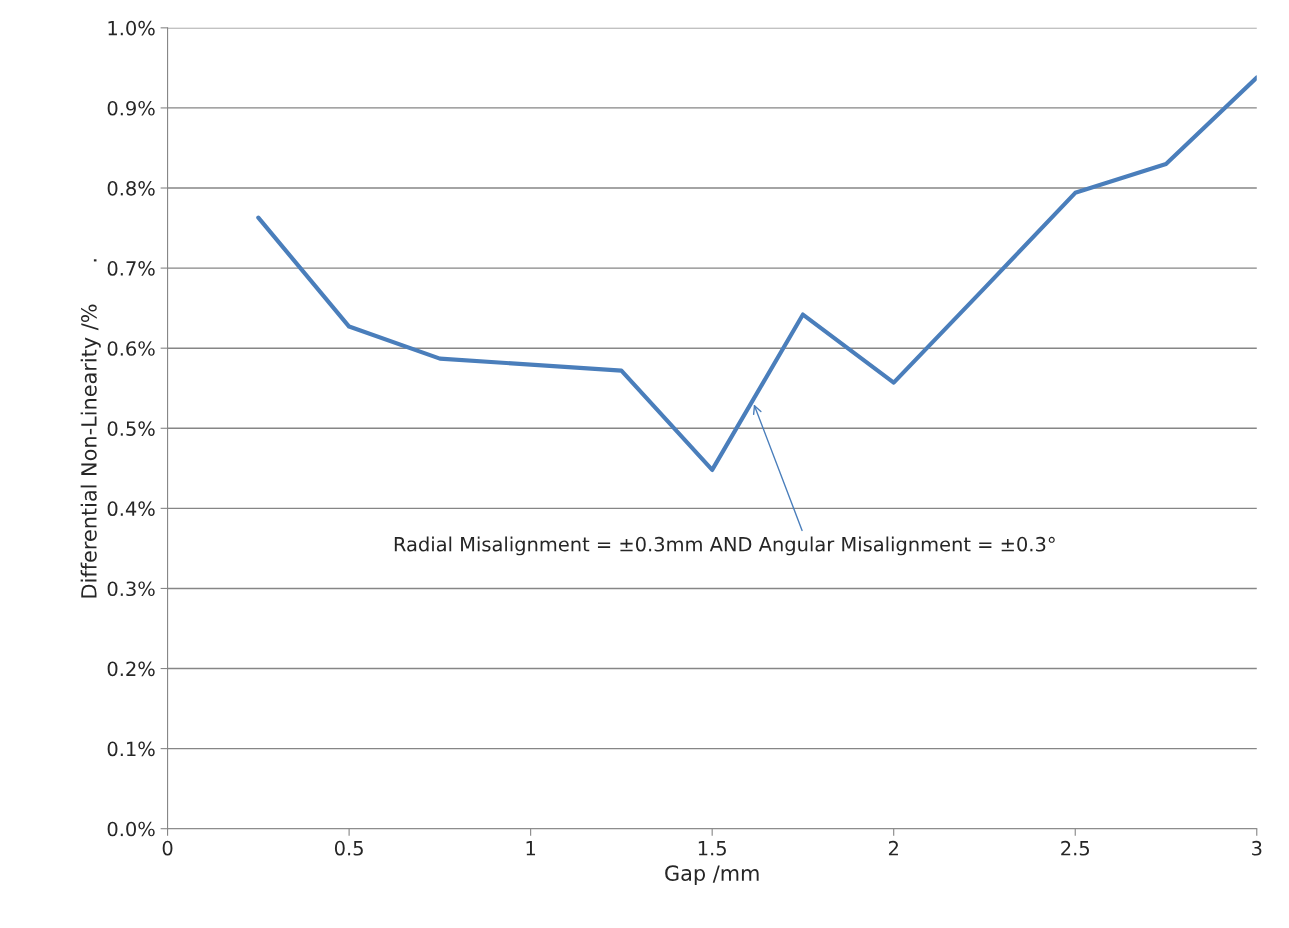  I want to click on x-tick-label: 1.5, so click(712, 848).